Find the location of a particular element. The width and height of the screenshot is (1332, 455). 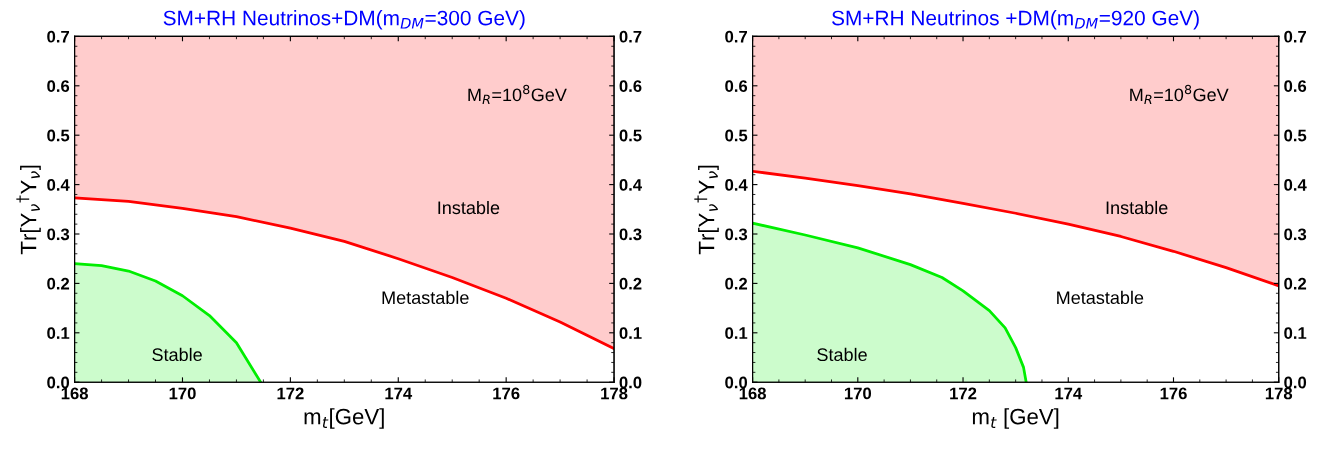

line-series is located at coordinates (1015, 228).